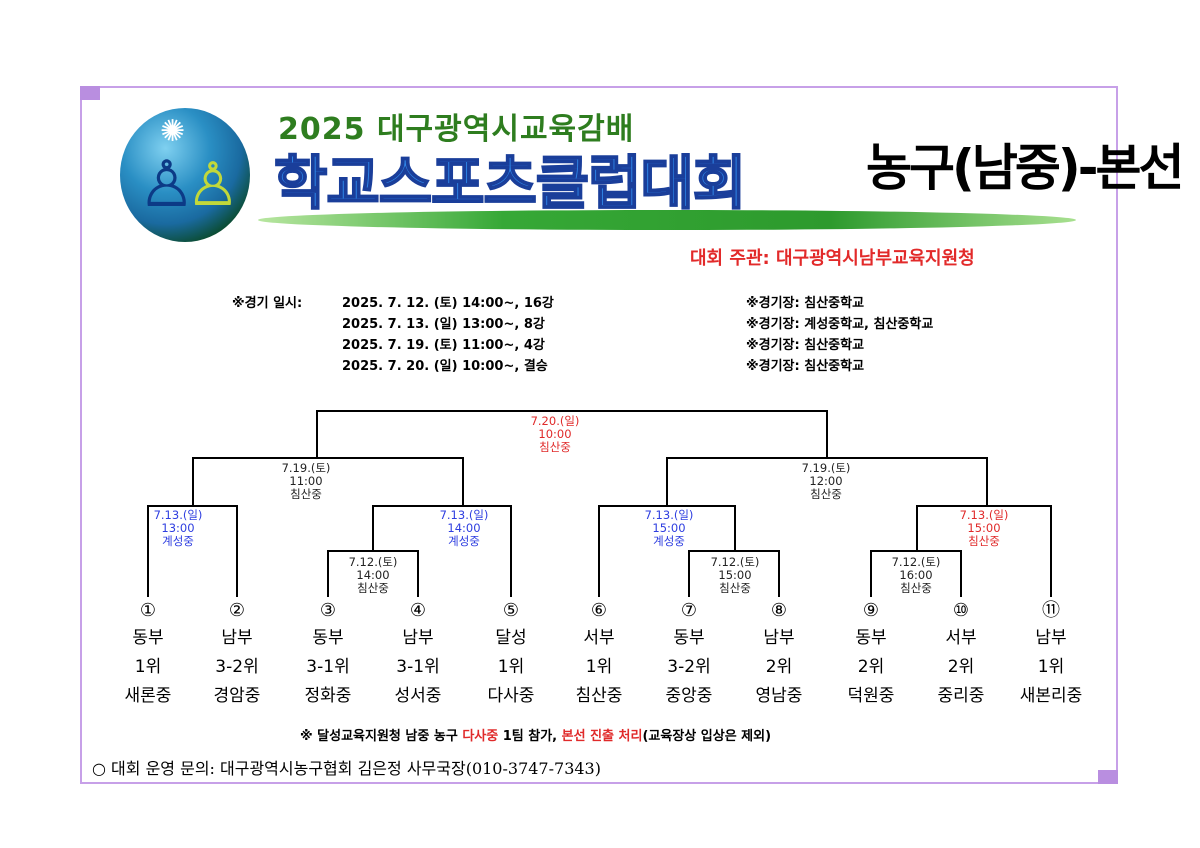 The image size is (1200, 848). Describe the element at coordinates (1051, 655) in the screenshot. I see `team-entry: ⑪ 남부 1위 새본리중` at that location.